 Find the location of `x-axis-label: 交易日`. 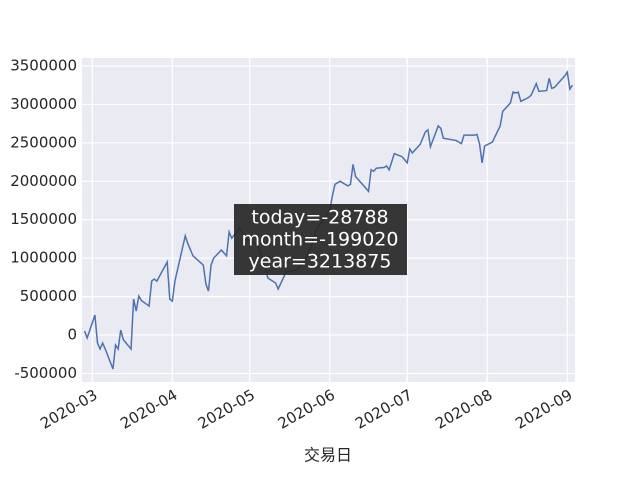

x-axis-label: 交易日 is located at coordinates (328, 455).